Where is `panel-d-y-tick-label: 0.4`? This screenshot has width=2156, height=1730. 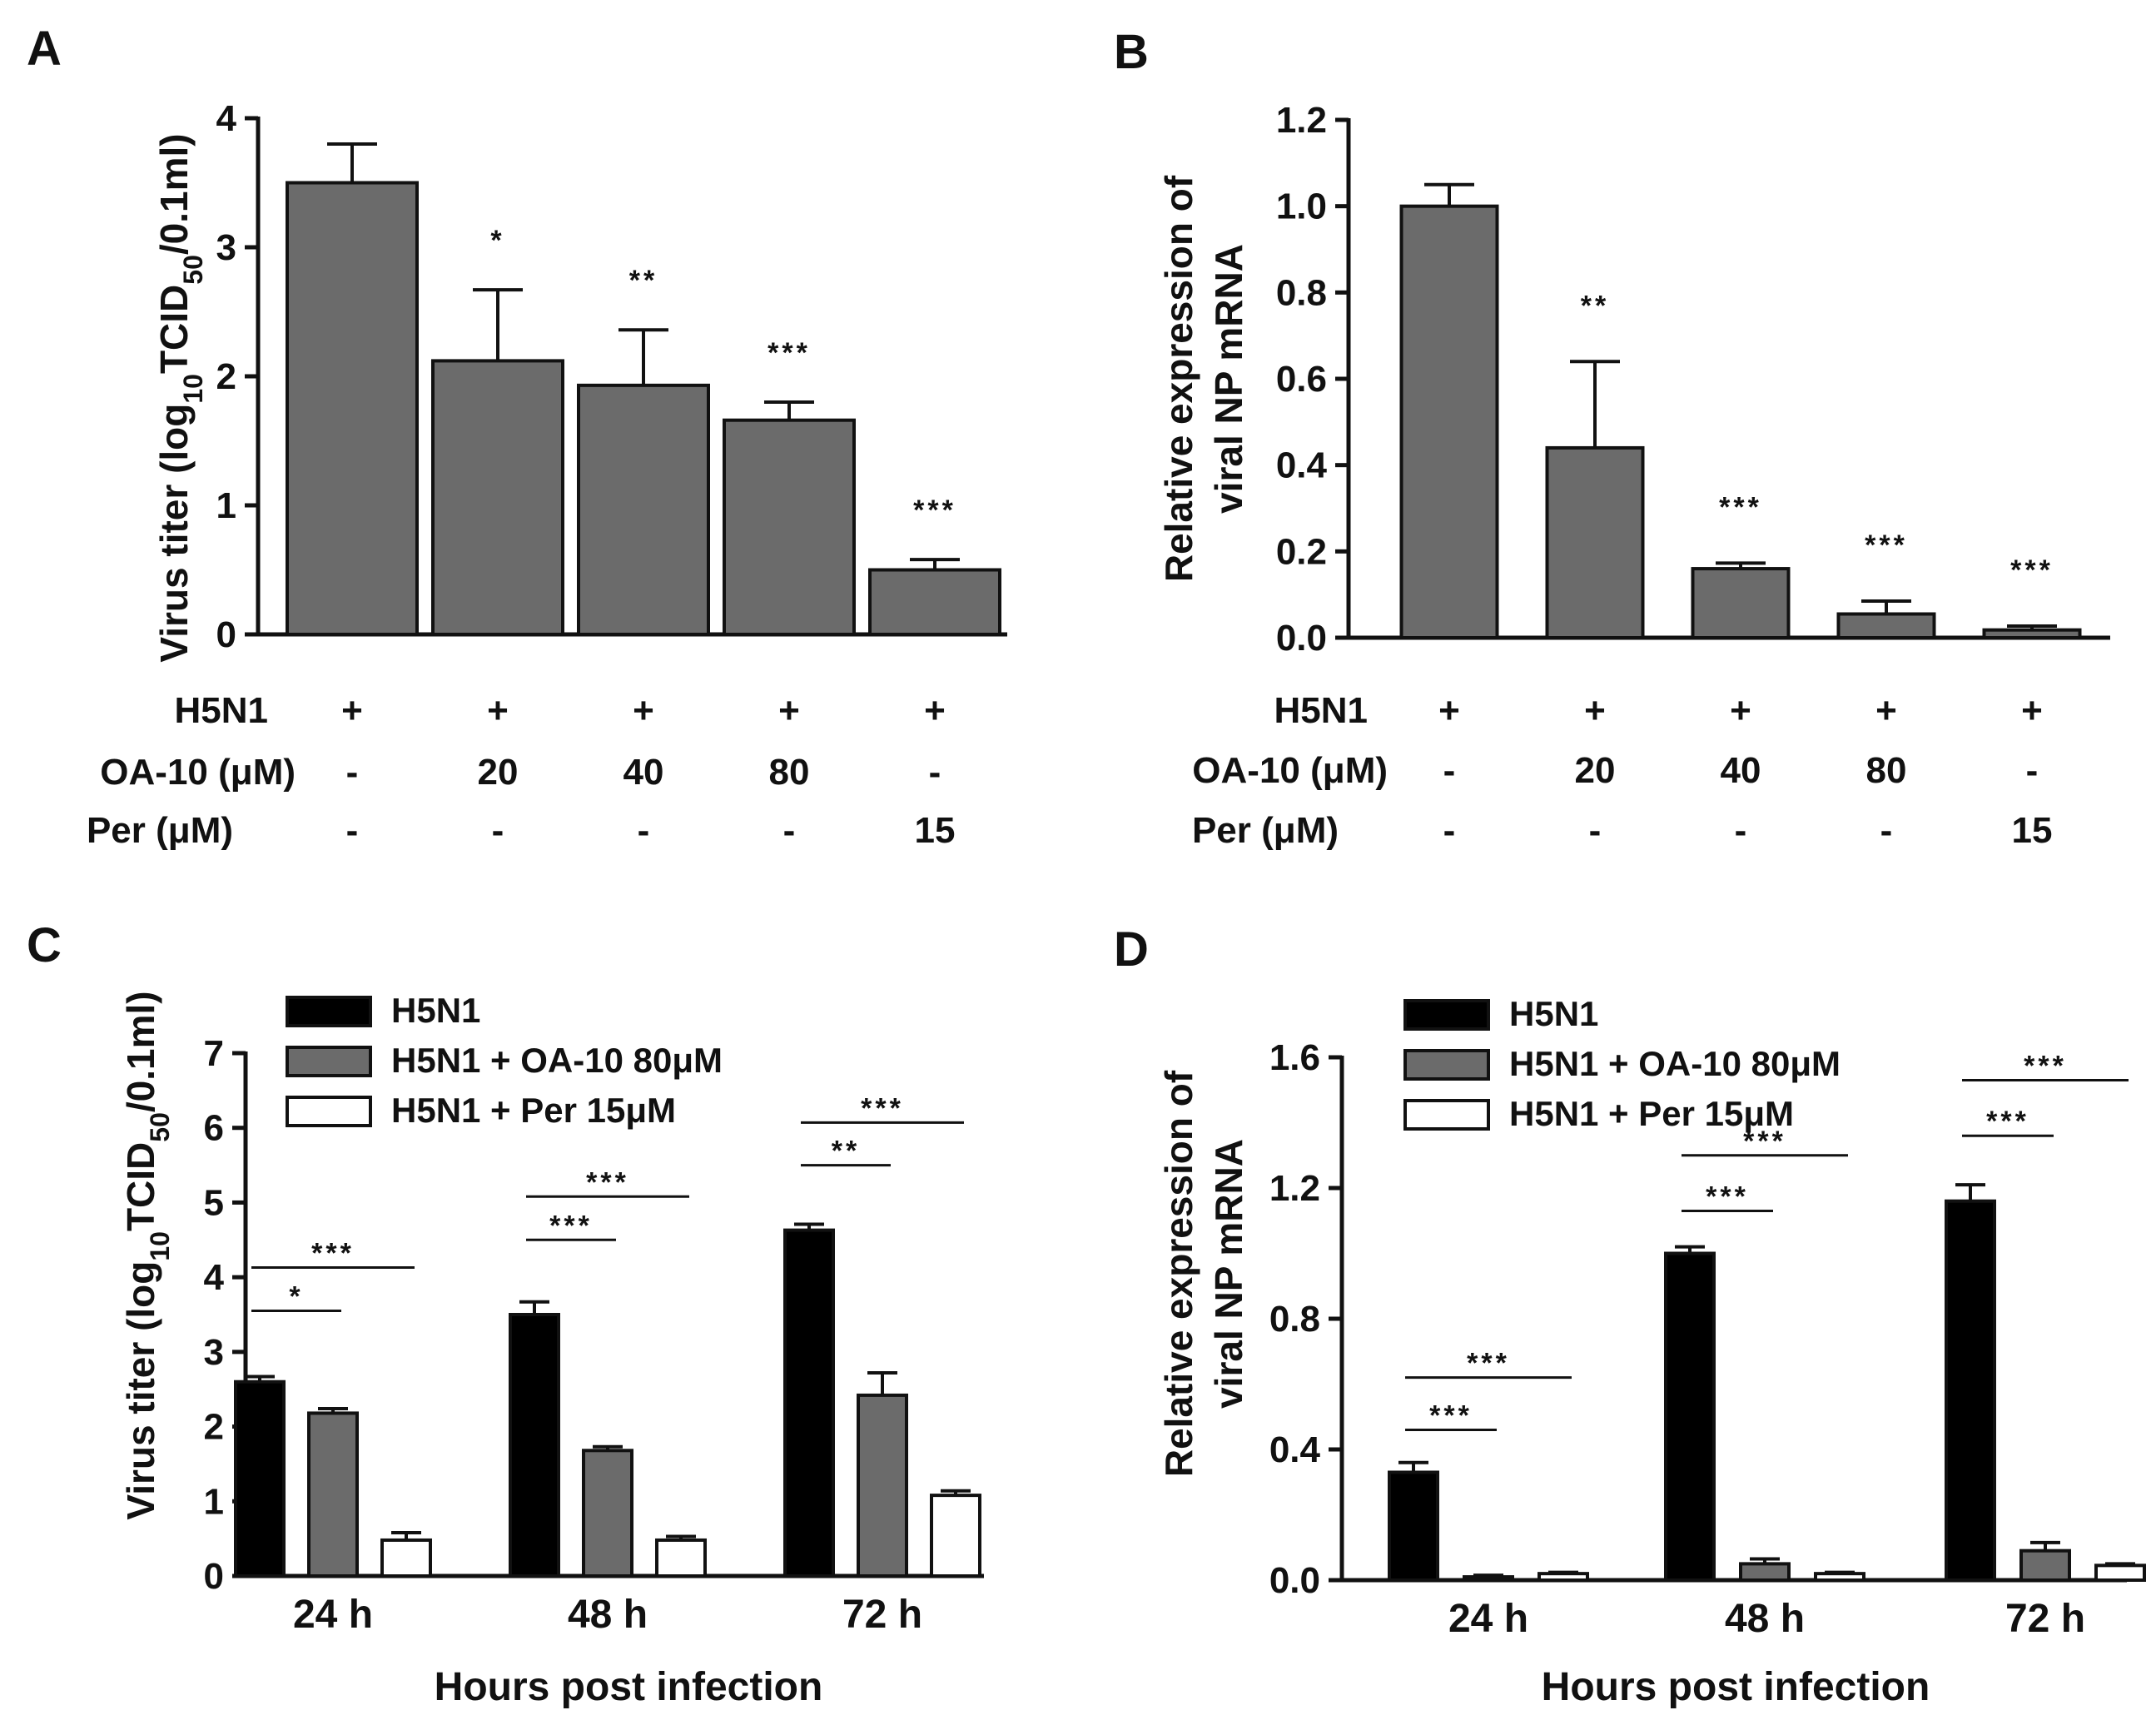
panel-d-y-tick-label: 0.4 is located at coordinates (1295, 1449).